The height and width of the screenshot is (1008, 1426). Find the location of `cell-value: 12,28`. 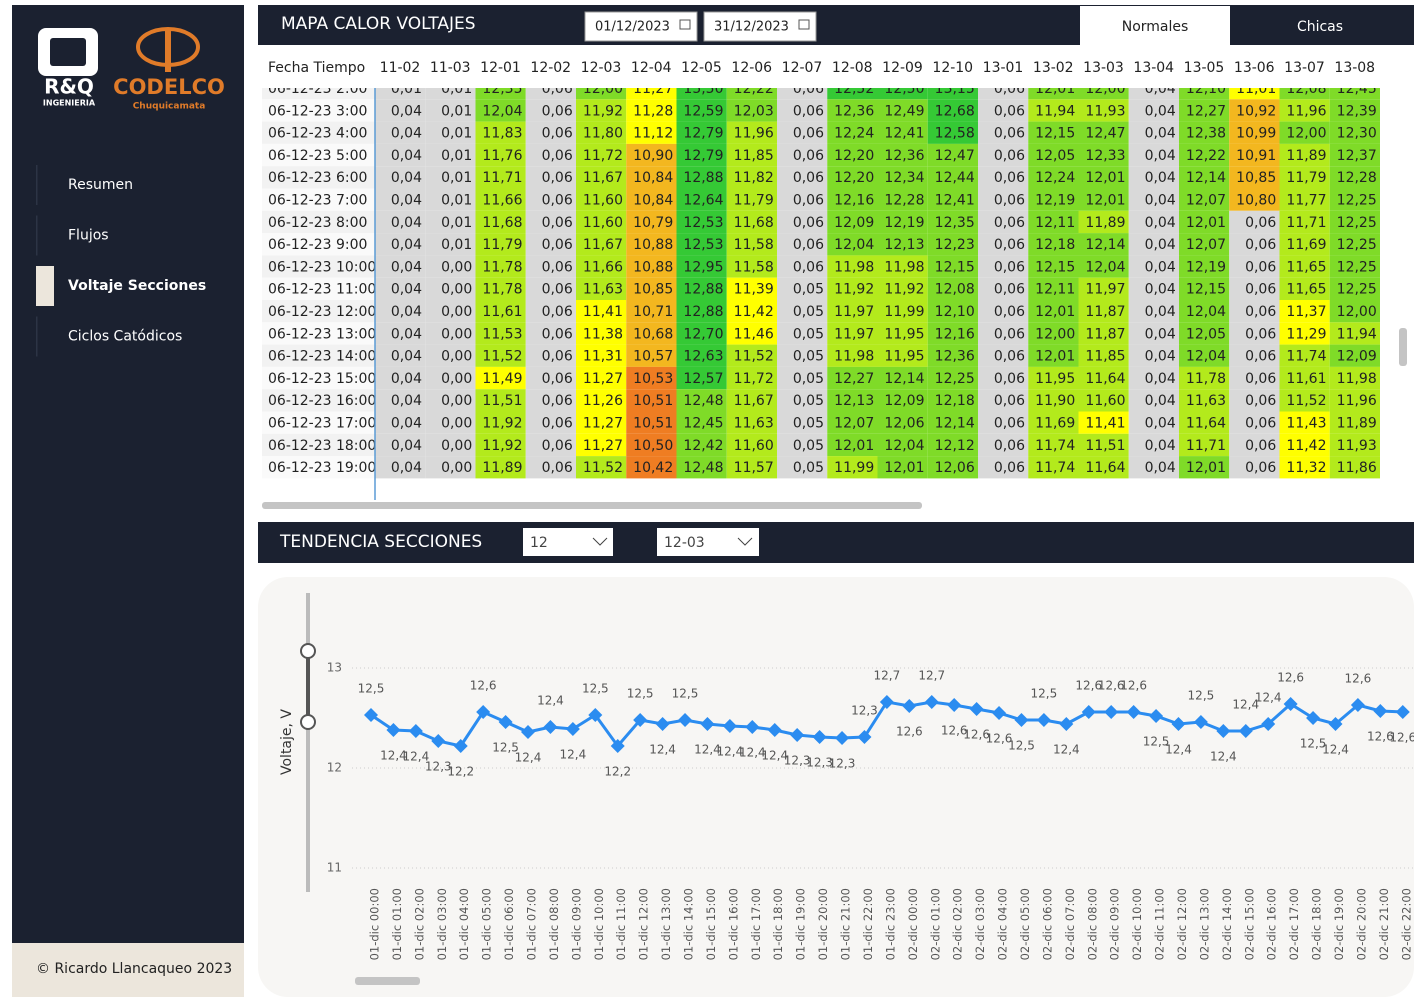

cell-value: 12,28 is located at coordinates (1357, 178).